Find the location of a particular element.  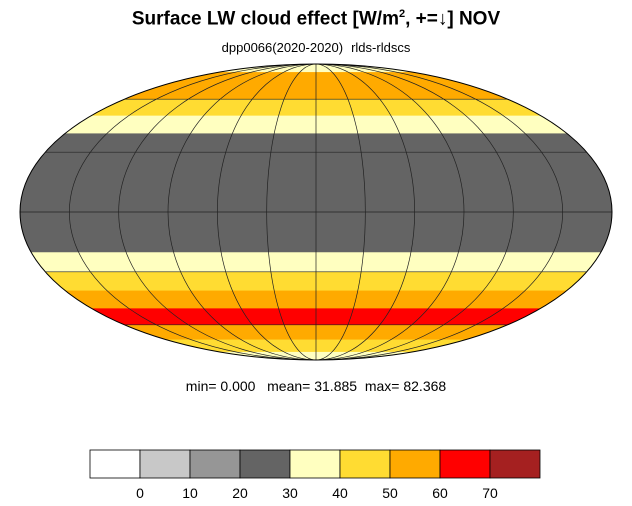

title-tail: , +=↓] NOV is located at coordinates (453, 19).